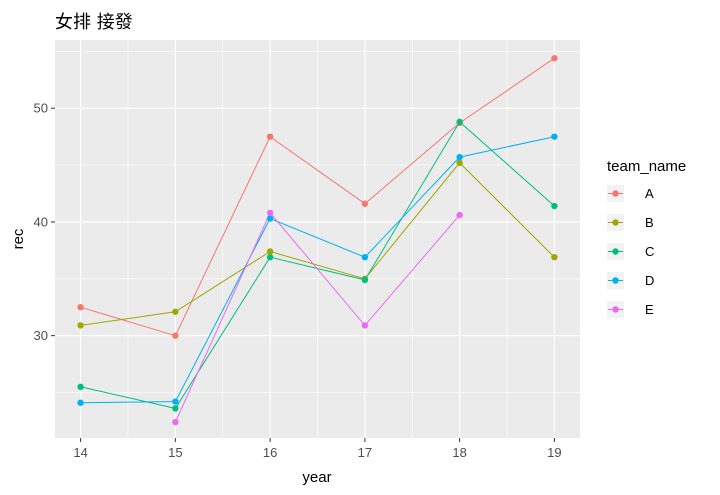  What do you see at coordinates (649, 193) in the screenshot?
I see `legend-label-a: A` at bounding box center [649, 193].